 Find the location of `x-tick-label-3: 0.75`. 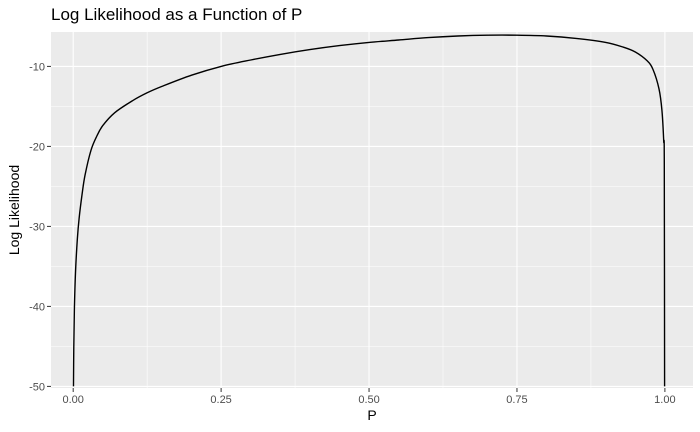

x-tick-label-3: 0.75 is located at coordinates (516, 400).